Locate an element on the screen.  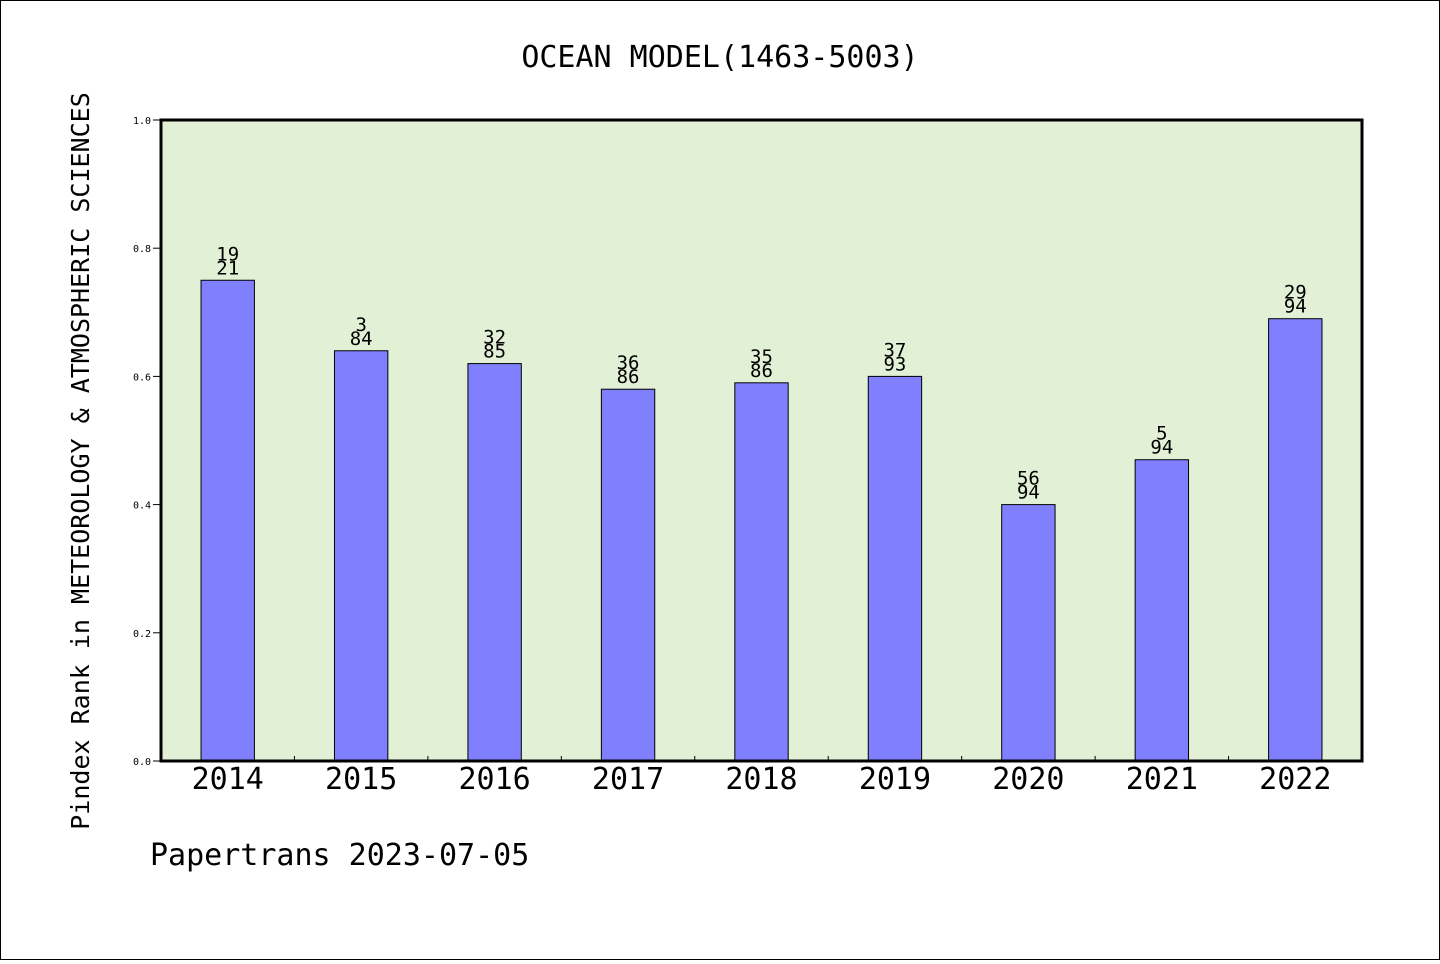
y-axis-ticks: 0.0 0.2 0.4 0.6 0.8 1.0 is located at coordinates (147, 442).